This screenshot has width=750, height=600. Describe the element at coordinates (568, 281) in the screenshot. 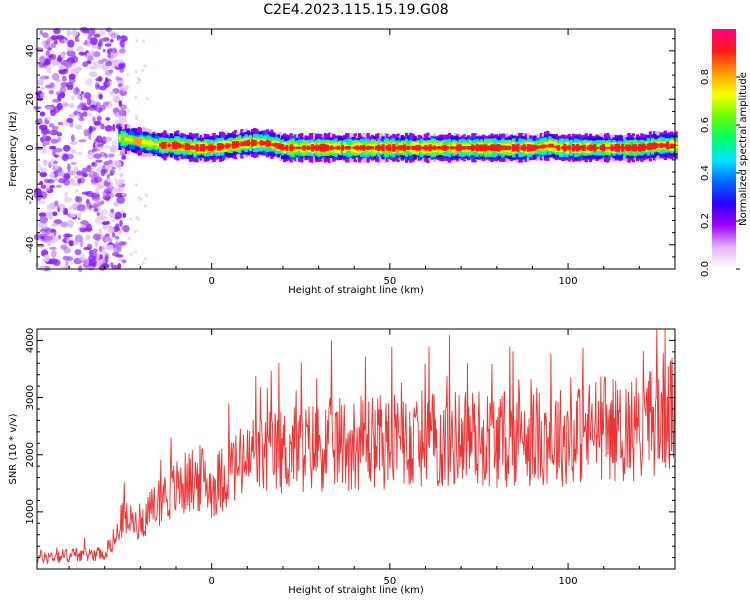

I see `spectrogram-xtick-label: 100` at that location.